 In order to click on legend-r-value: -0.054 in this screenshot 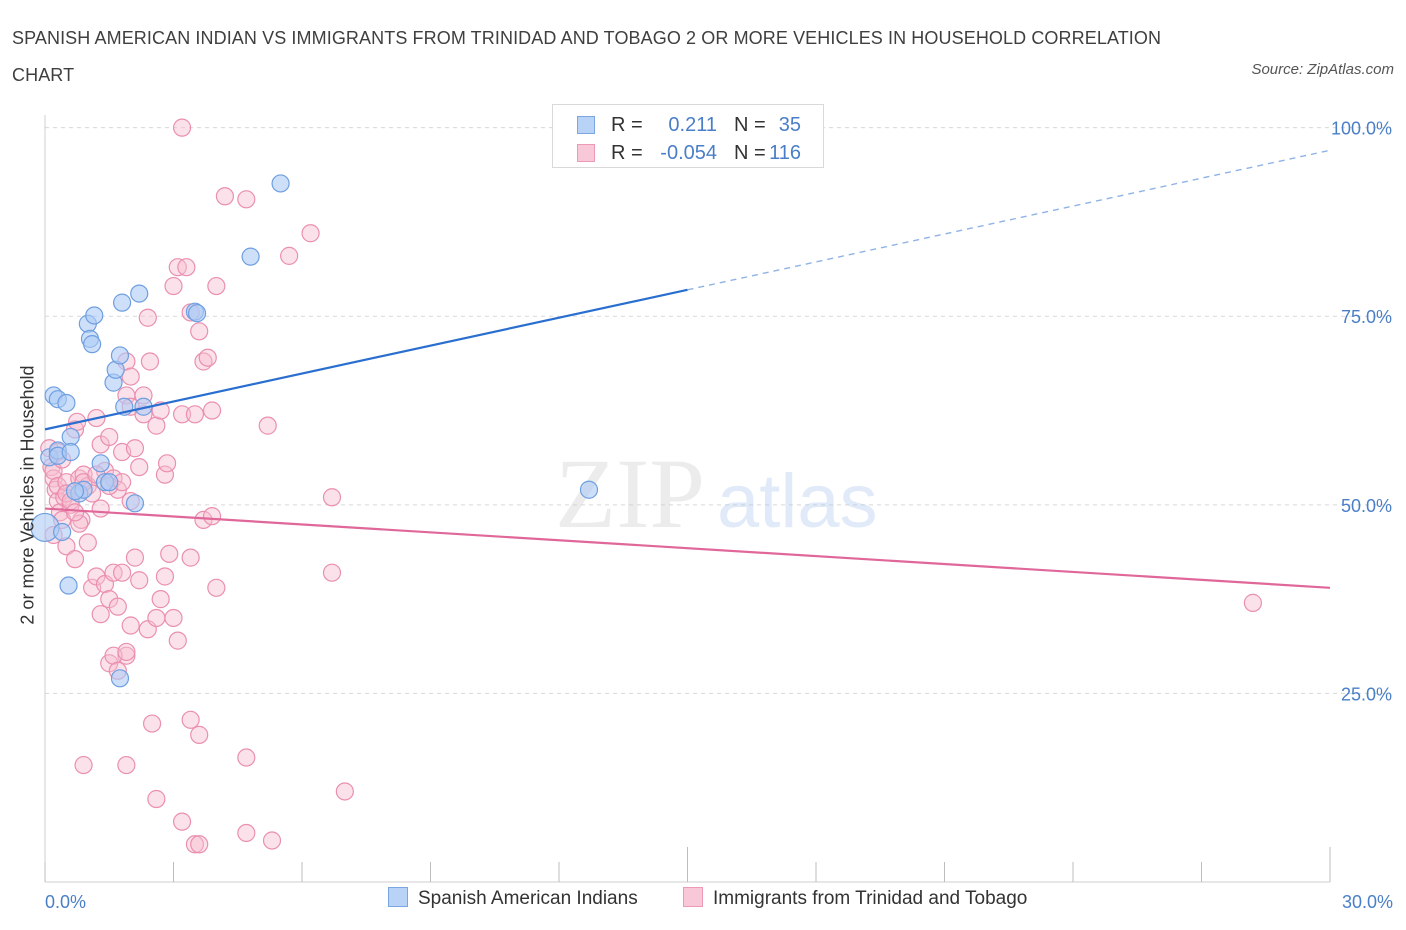, I will do `click(688, 153)`.